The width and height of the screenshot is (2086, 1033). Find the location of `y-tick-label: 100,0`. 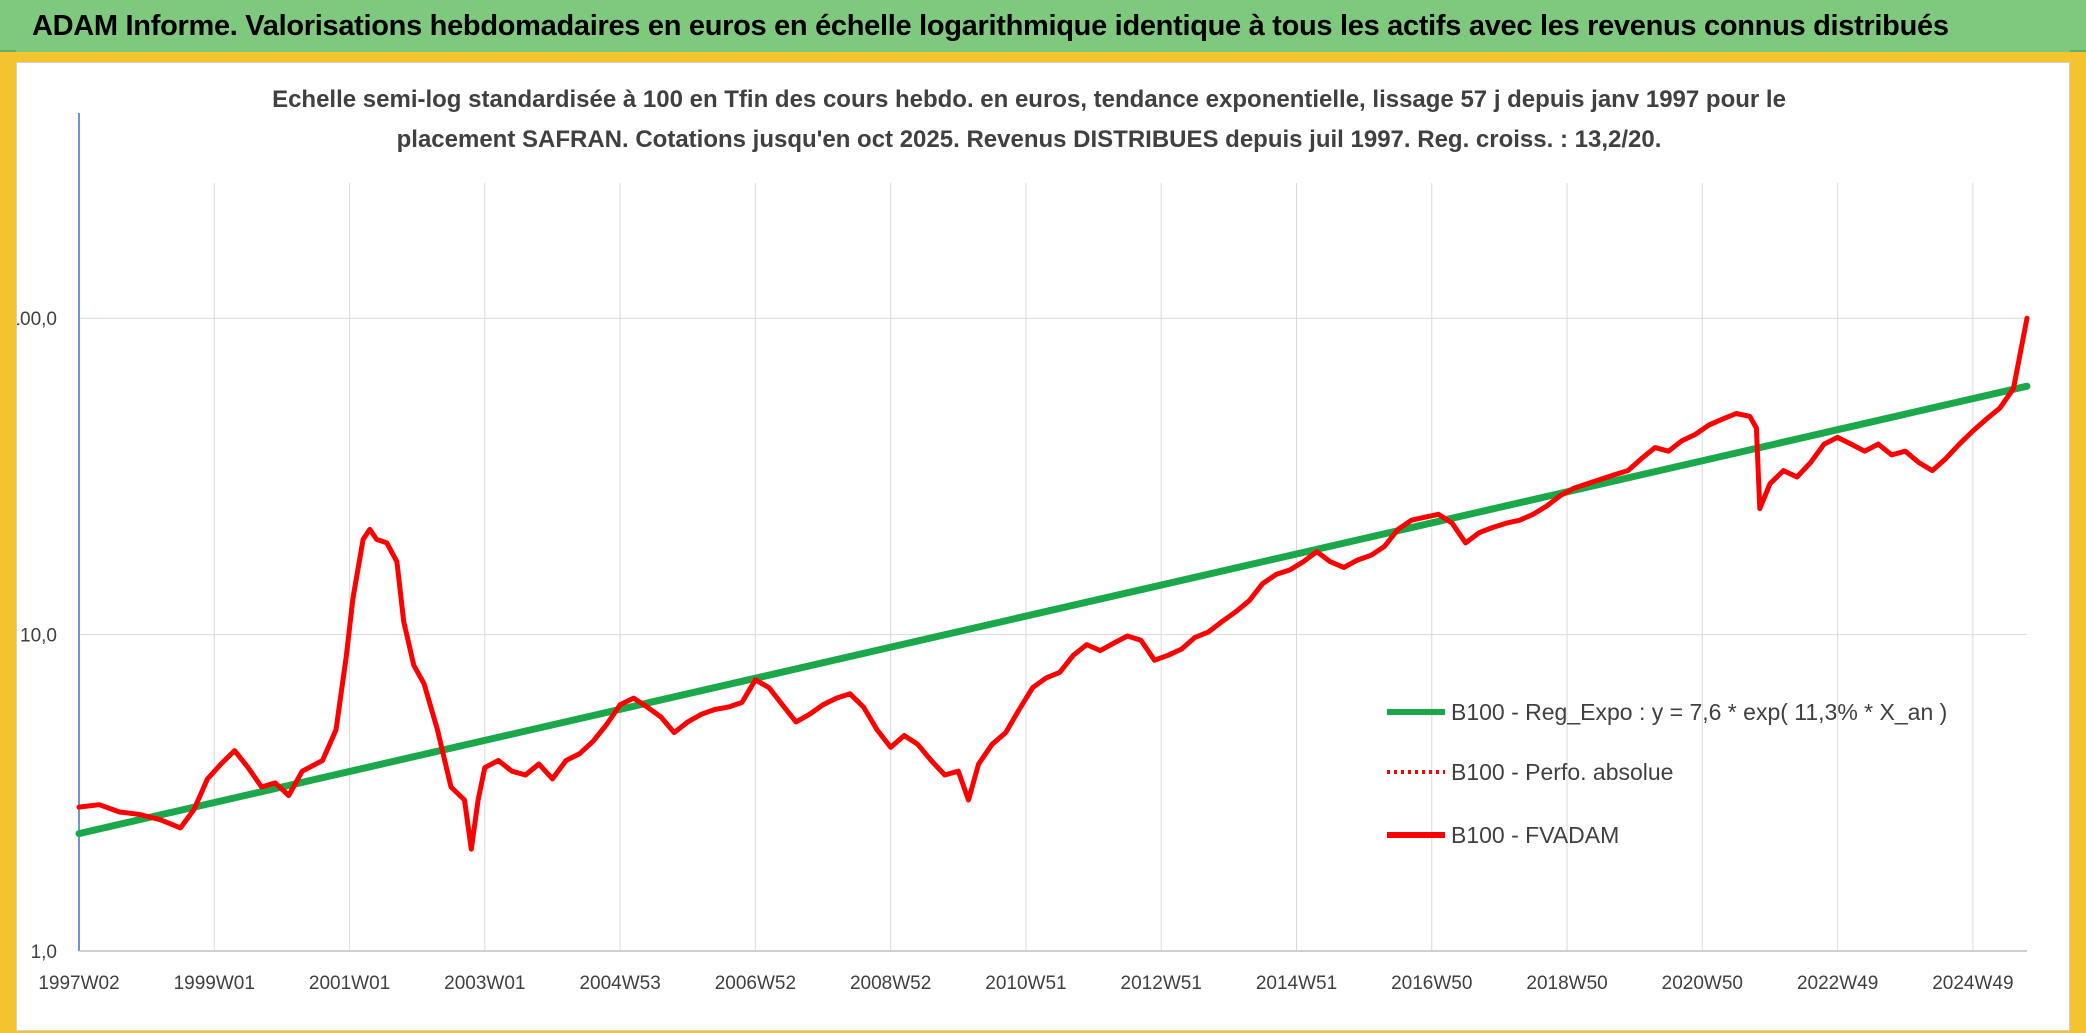

y-tick-label: 100,0 is located at coordinates (37, 319).